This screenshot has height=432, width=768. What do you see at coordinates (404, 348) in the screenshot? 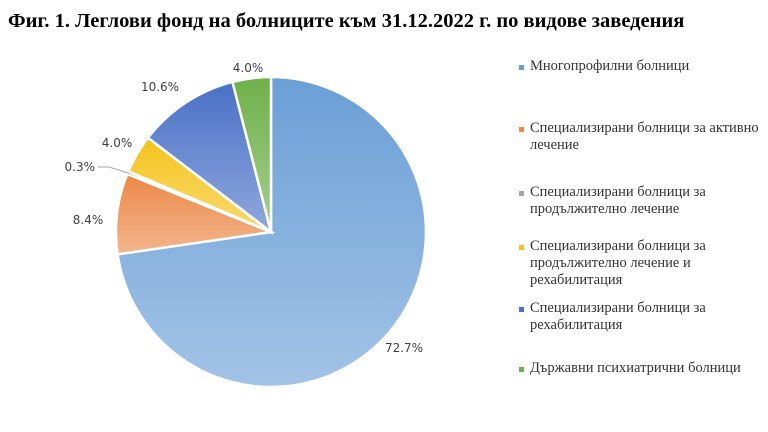
I see `data-label-1: 72.7%` at bounding box center [404, 348].